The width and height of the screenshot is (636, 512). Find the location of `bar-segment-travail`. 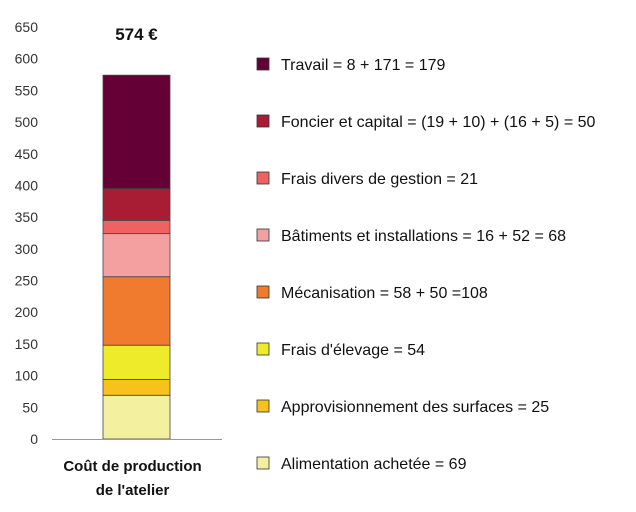

bar-segment-travail is located at coordinates (136, 132).